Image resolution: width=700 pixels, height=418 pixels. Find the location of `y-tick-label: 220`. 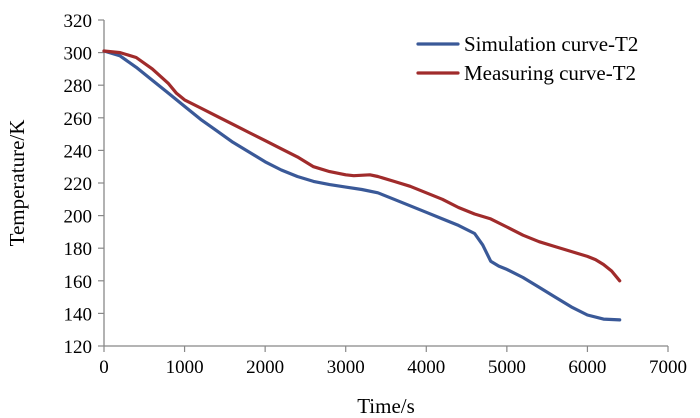

y-tick-label: 220 is located at coordinates (78, 184).